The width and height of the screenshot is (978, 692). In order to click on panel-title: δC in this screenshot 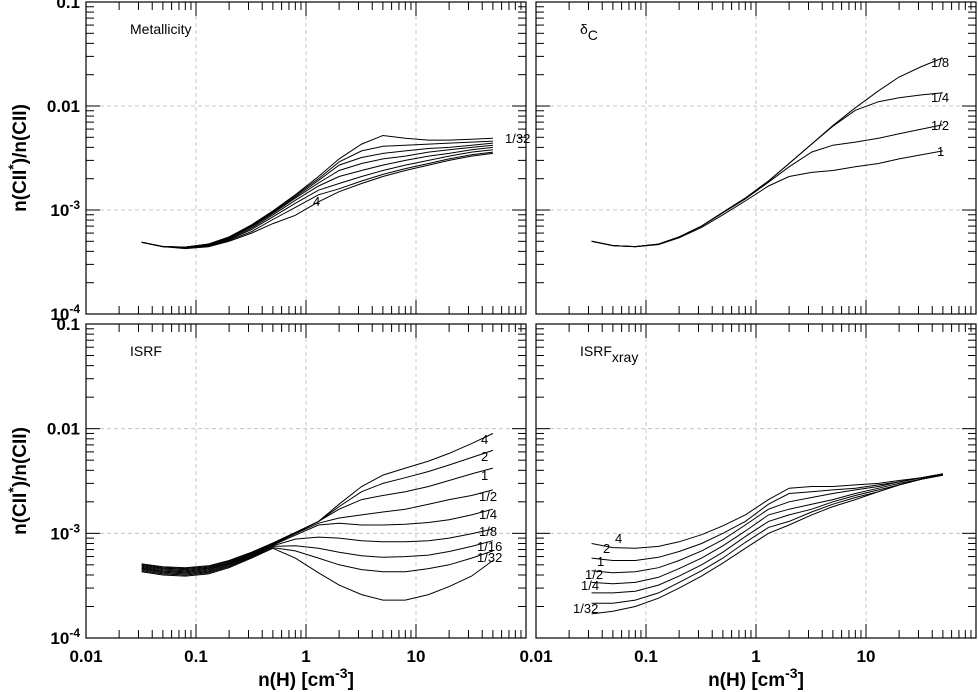, I will do `click(589, 32)`.